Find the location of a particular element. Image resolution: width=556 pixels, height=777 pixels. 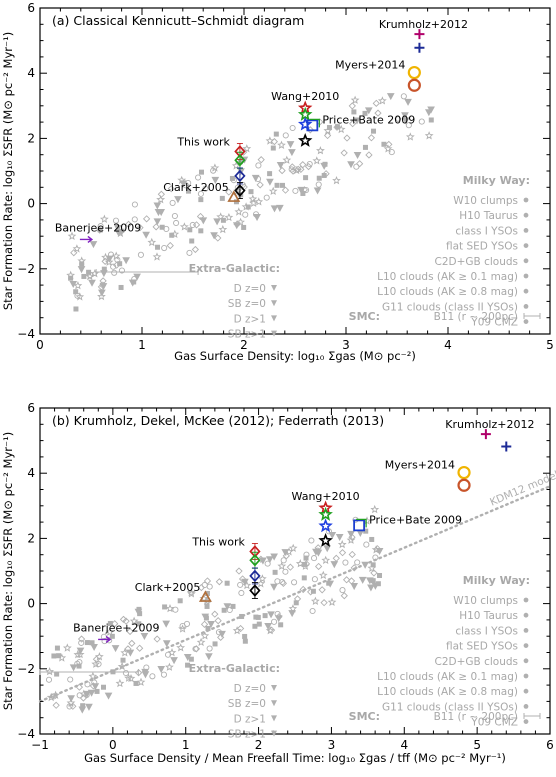

legend-extra-galactic-entry: SB z>1 is located at coordinates (247, 735).